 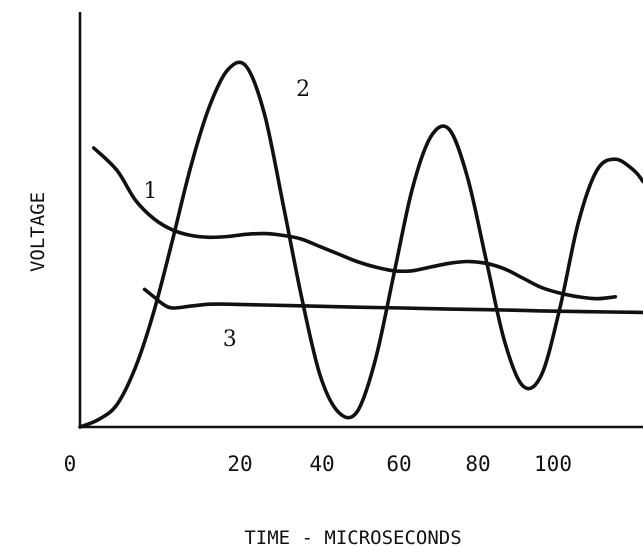 I want to click on x-tick-label-60: 60, so click(x=398, y=464).